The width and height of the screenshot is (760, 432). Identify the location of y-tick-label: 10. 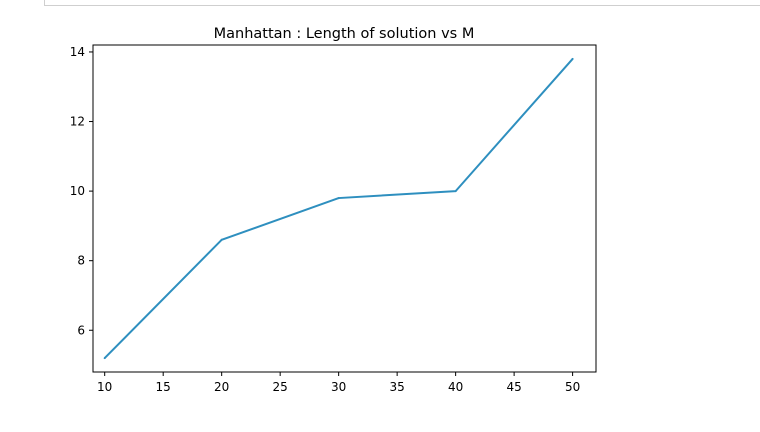
(77, 191).